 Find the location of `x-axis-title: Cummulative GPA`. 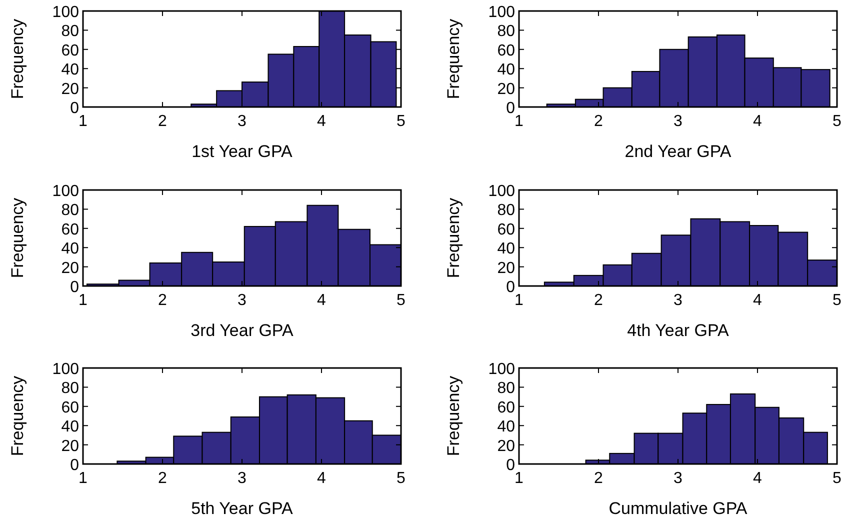

x-axis-title: Cummulative GPA is located at coordinates (678, 508).